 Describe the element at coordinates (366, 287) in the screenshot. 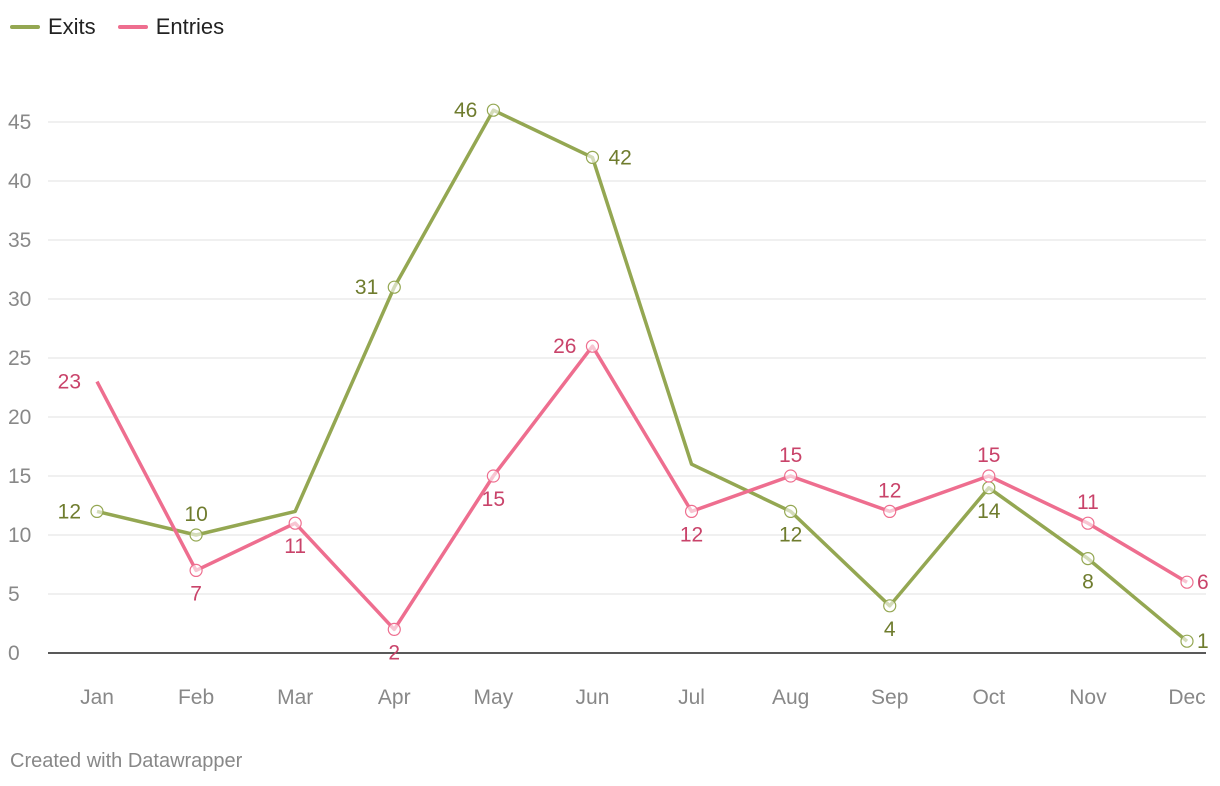

I see `data-label: 31` at that location.